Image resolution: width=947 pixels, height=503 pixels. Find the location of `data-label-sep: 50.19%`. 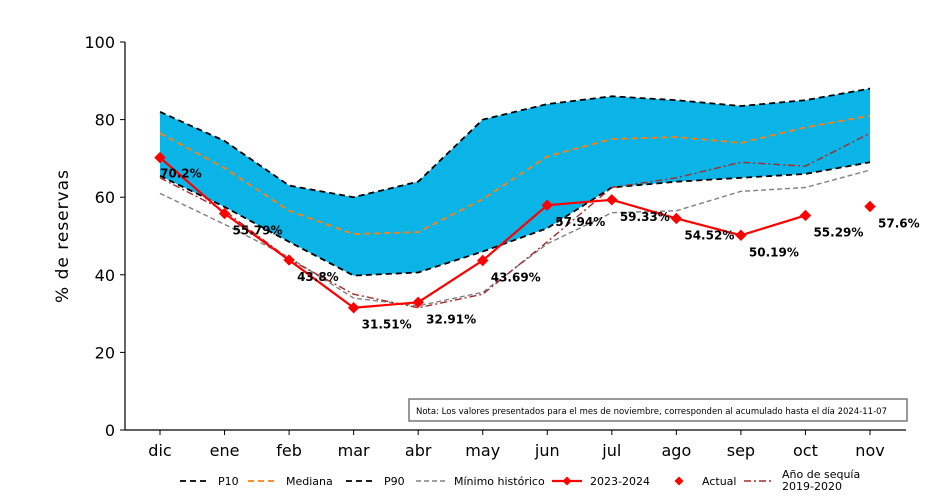

data-label-sep: 50.19% is located at coordinates (774, 252).